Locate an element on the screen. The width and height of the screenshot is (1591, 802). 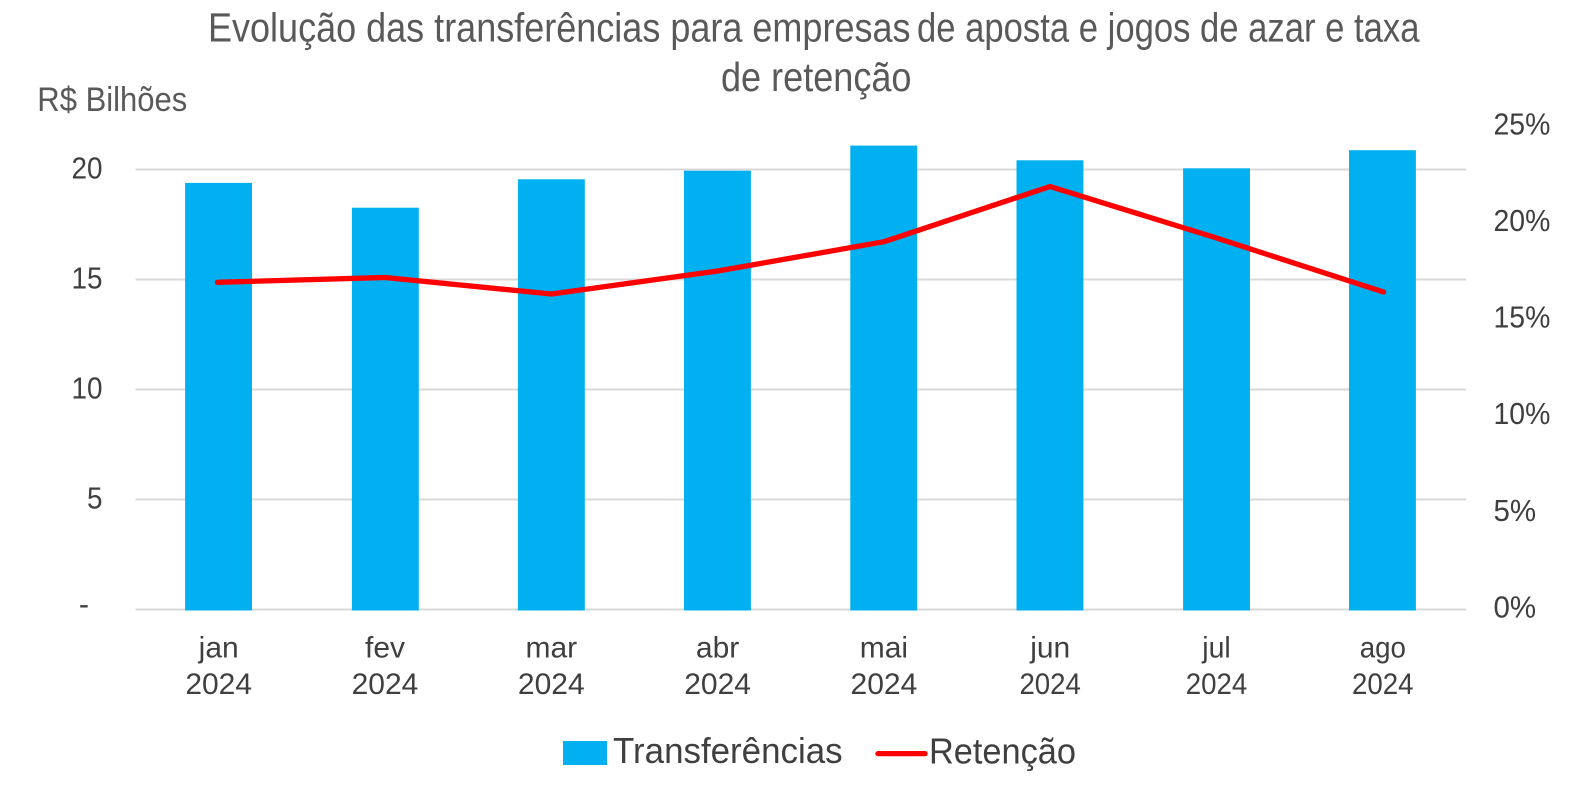
svg-text: jun is located at coordinates (1049, 647).